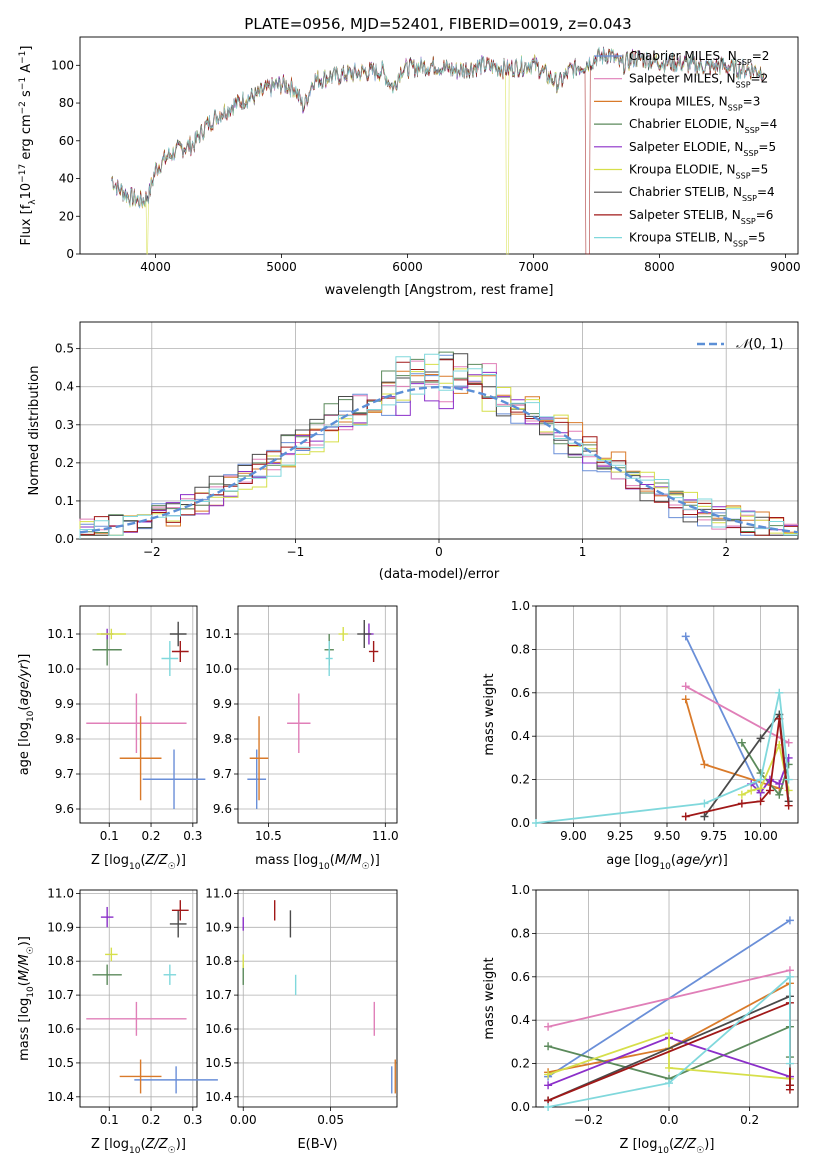  What do you see at coordinates (281, 267) in the screenshot?
I see `x-tick-label: 5000` at bounding box center [281, 267].